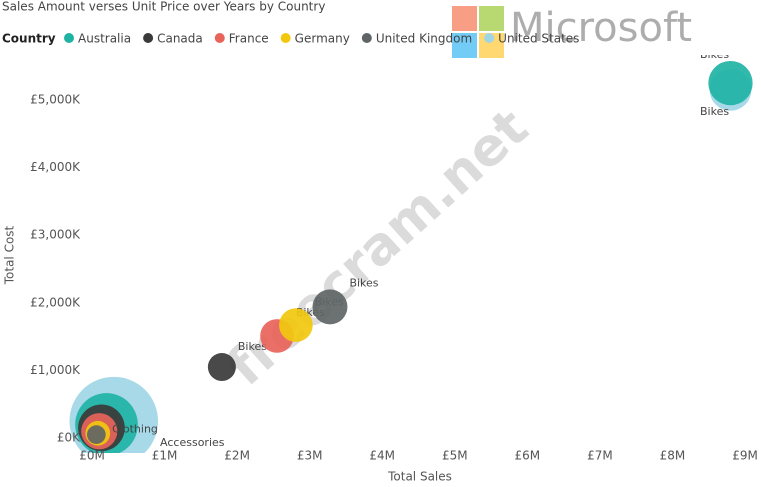 This screenshot has width=761, height=487. I want to click on legend-label: France, so click(249, 39).